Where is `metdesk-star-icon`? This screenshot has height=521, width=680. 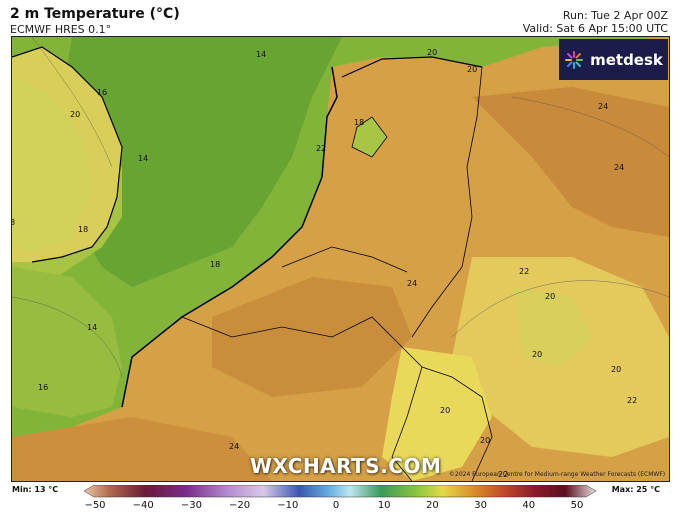
metdesk-star-icon is located at coordinates (574, 59).